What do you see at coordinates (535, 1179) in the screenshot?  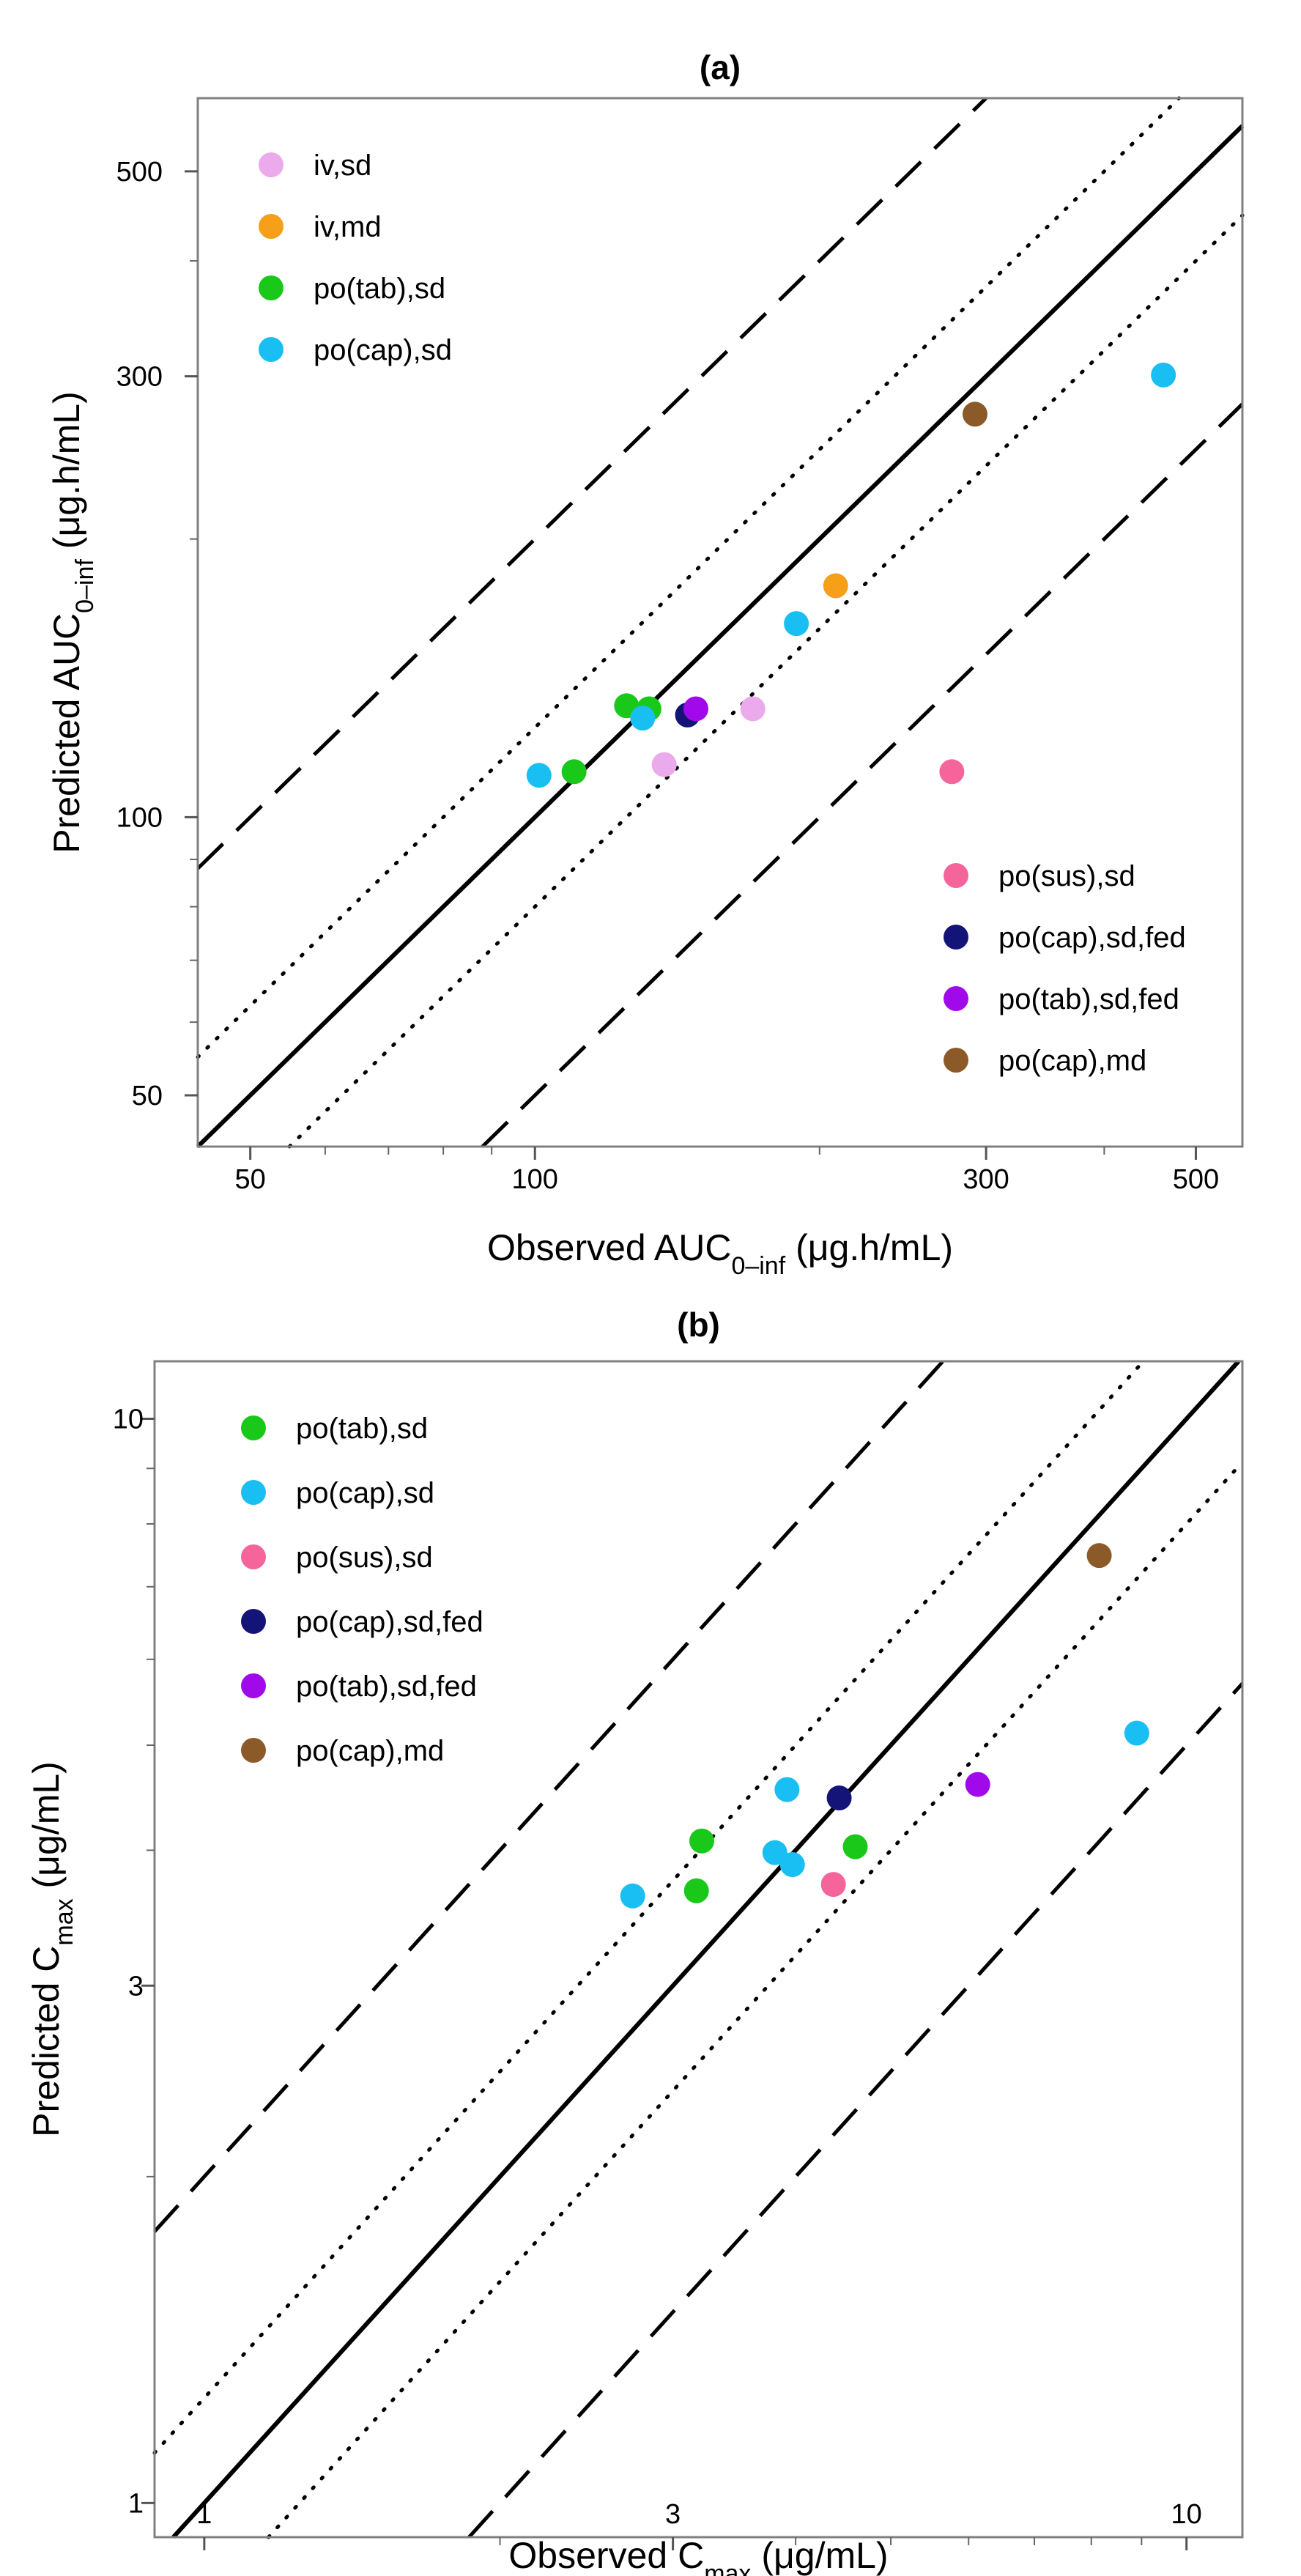 I see `x-tick-label: 100` at bounding box center [535, 1179].